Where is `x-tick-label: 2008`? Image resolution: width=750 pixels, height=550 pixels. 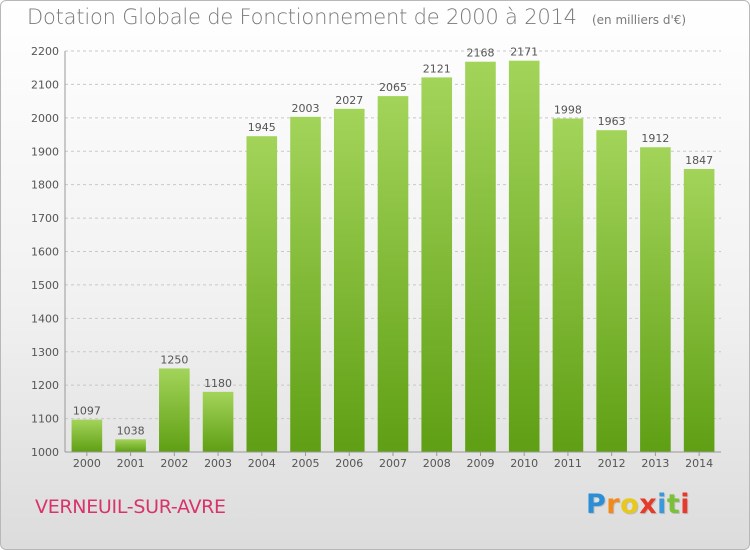
x-tick-label: 2008 is located at coordinates (437, 463).